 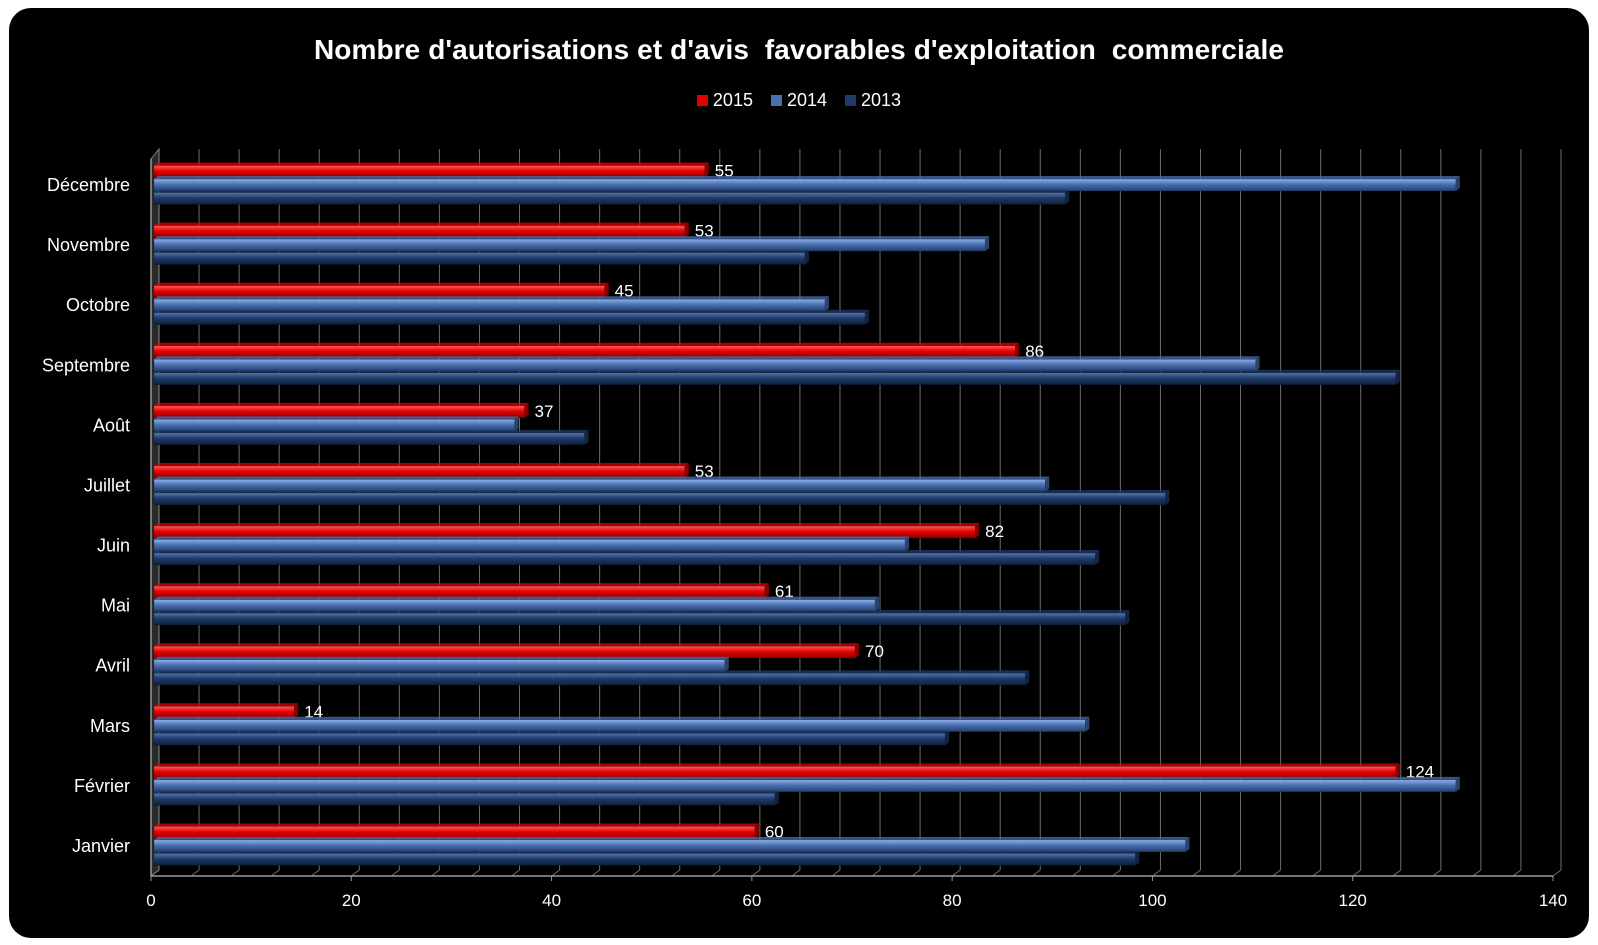 What do you see at coordinates (881, 100) in the screenshot?
I see `legend-label-2013: 2013` at bounding box center [881, 100].